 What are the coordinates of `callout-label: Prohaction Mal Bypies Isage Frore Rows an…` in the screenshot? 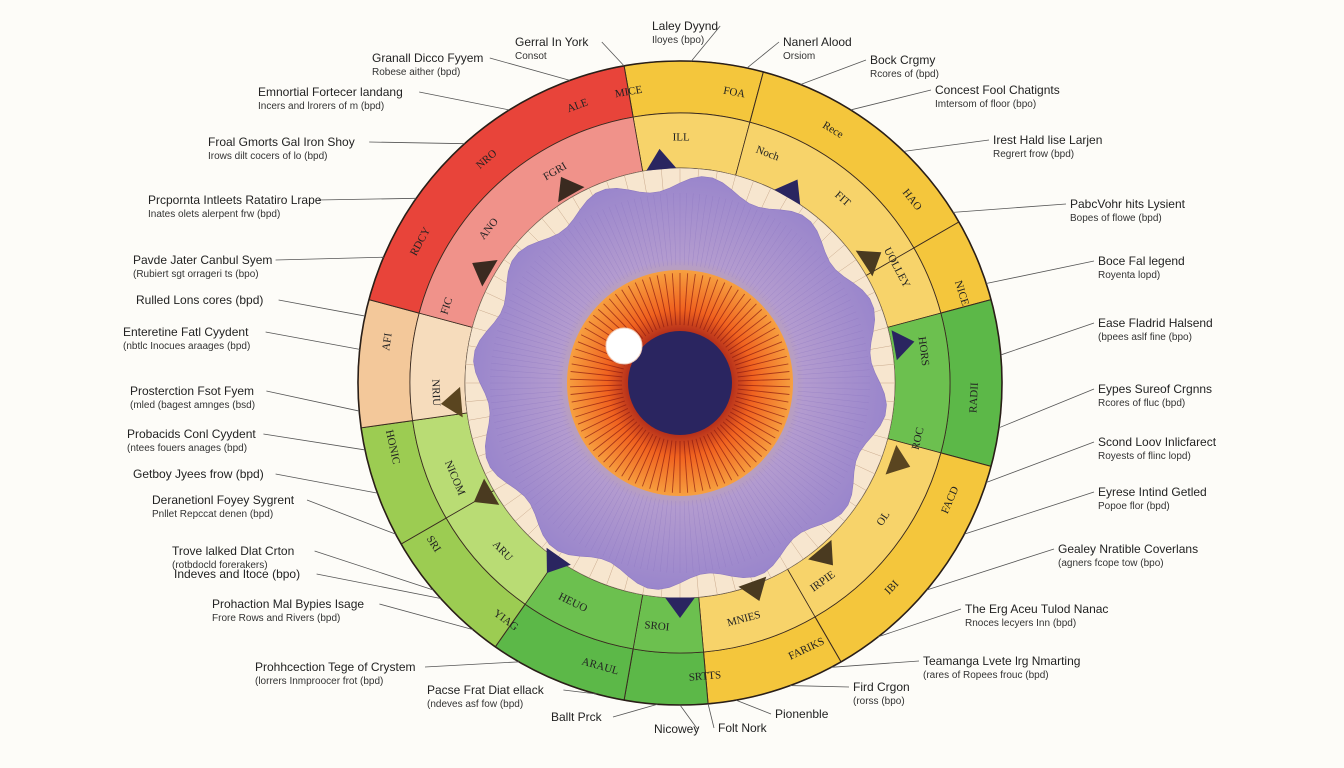 It's located at (288, 610).